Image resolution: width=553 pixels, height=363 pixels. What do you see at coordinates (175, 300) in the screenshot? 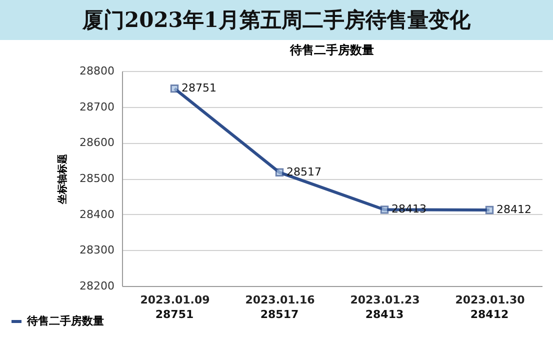
I see `x-tick-label: 2023.01.09` at bounding box center [175, 300].